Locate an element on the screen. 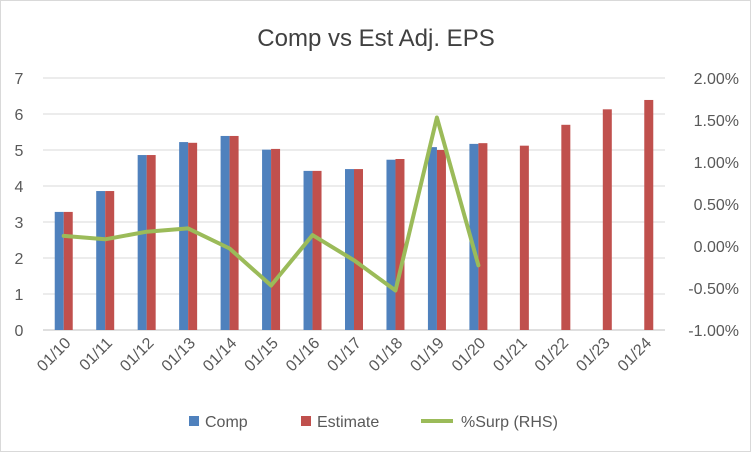 The width and height of the screenshot is (751, 456). right-tick-label: 0.50% is located at coordinates (716, 205).